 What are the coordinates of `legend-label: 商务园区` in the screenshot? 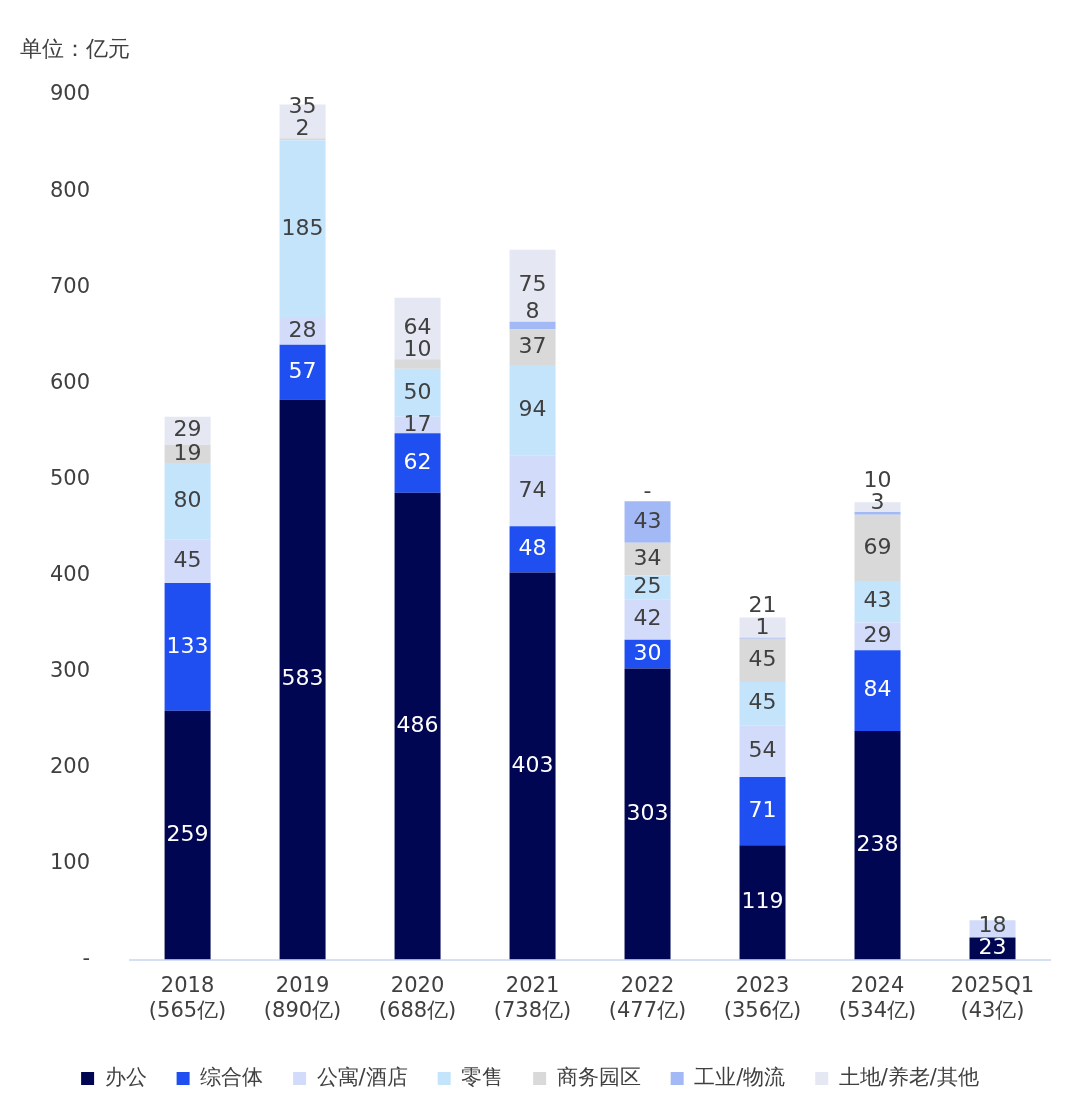 It's located at (598, 1076).